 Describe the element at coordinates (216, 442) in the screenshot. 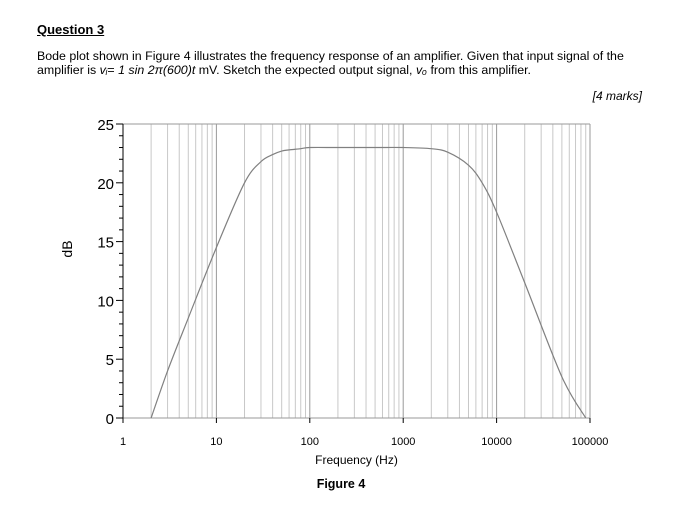

I see `x-tick-label: 10` at that location.